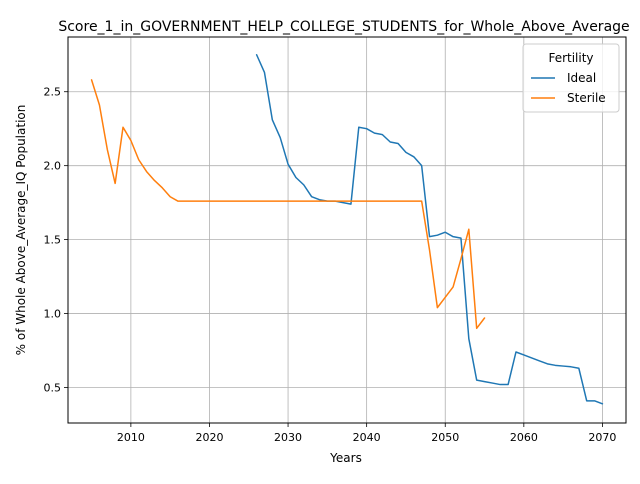  I want to click on x-tick-label: 2070, so click(602, 437).